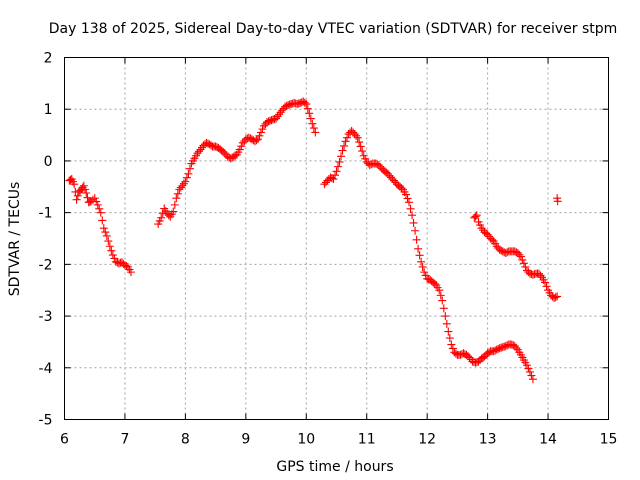  I want to click on y-tick-label: -1, so click(46, 214).